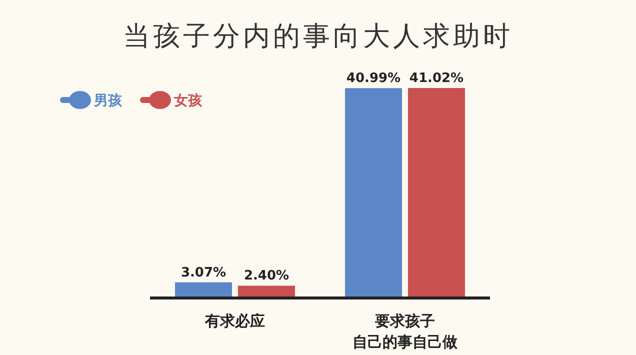 The width and height of the screenshot is (636, 355). Describe the element at coordinates (318, 36) in the screenshot. I see `chart-title: 当孩子分内的事向大人求助时` at that location.